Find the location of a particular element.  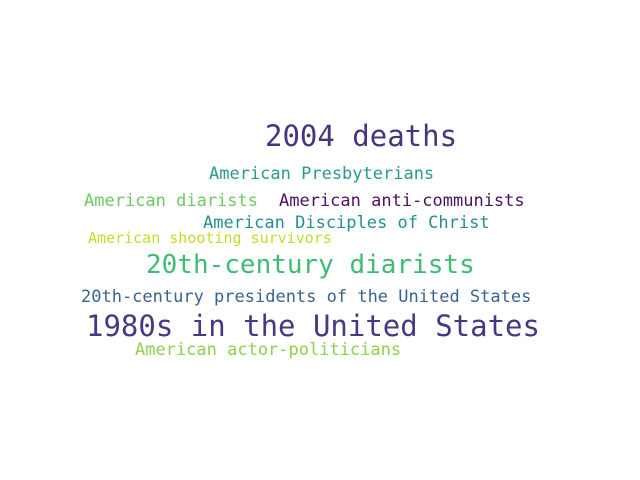

word-american-disciples-of-christ: American Disciples of Christ is located at coordinates (346, 223).